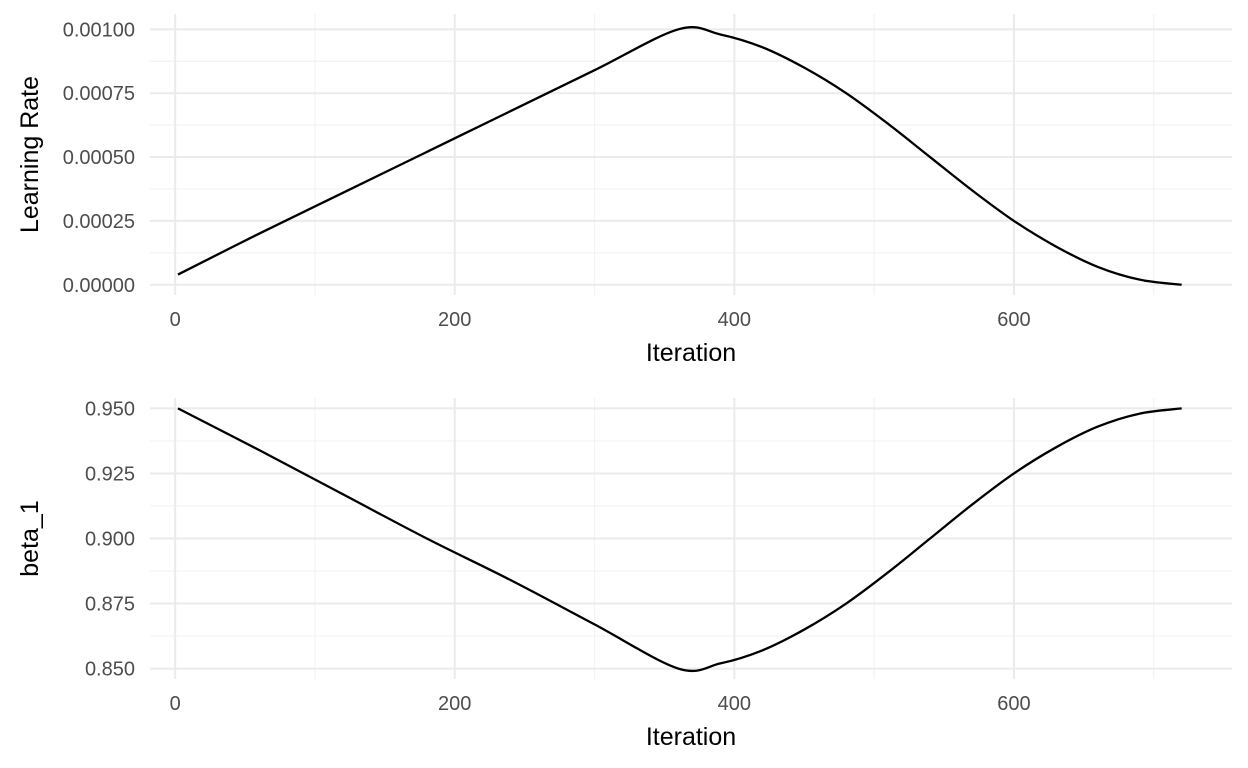 The width and height of the screenshot is (1248, 768). I want to click on learning-rate-x-tick-label: 600, so click(1013, 320).